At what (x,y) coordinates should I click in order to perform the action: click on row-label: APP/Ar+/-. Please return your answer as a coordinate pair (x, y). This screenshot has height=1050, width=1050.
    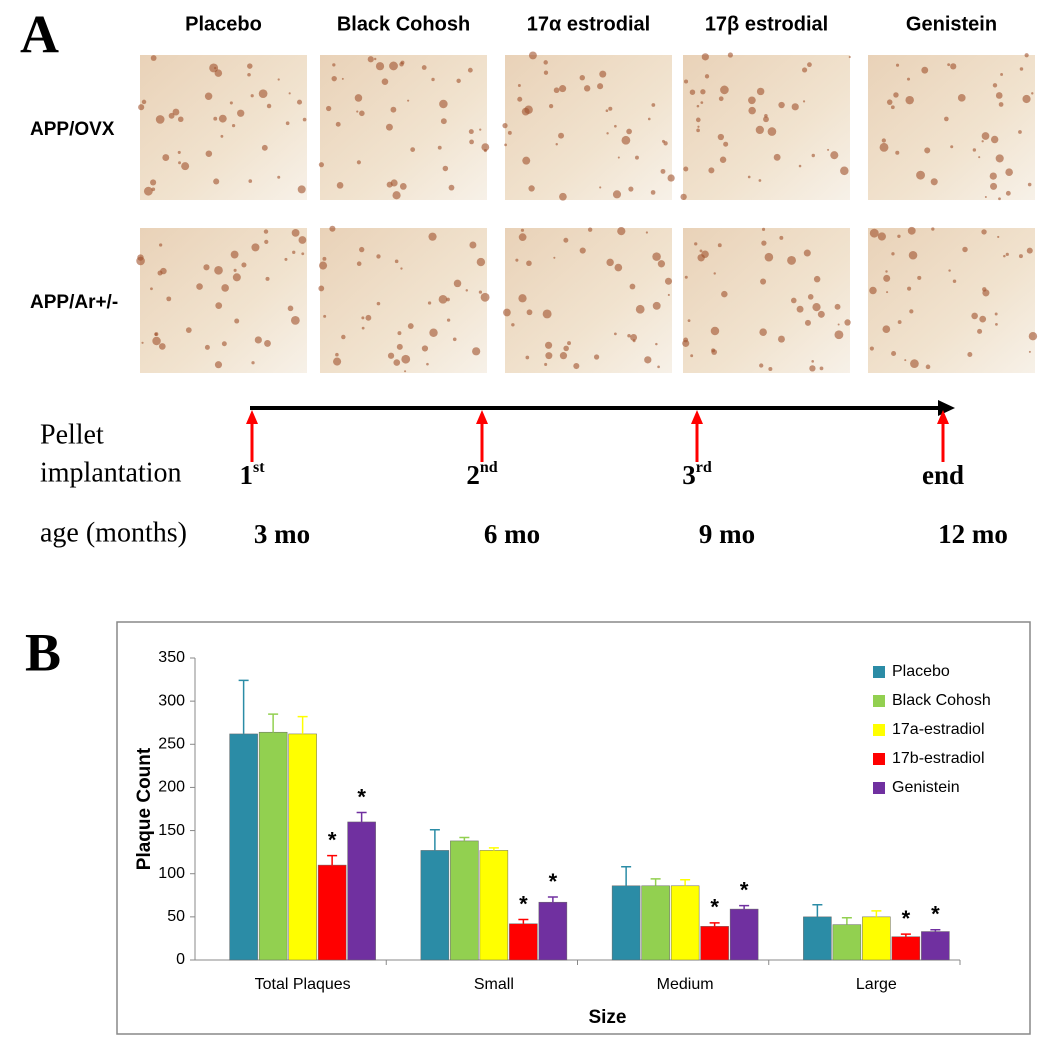
    Looking at the image, I should click on (74, 302).